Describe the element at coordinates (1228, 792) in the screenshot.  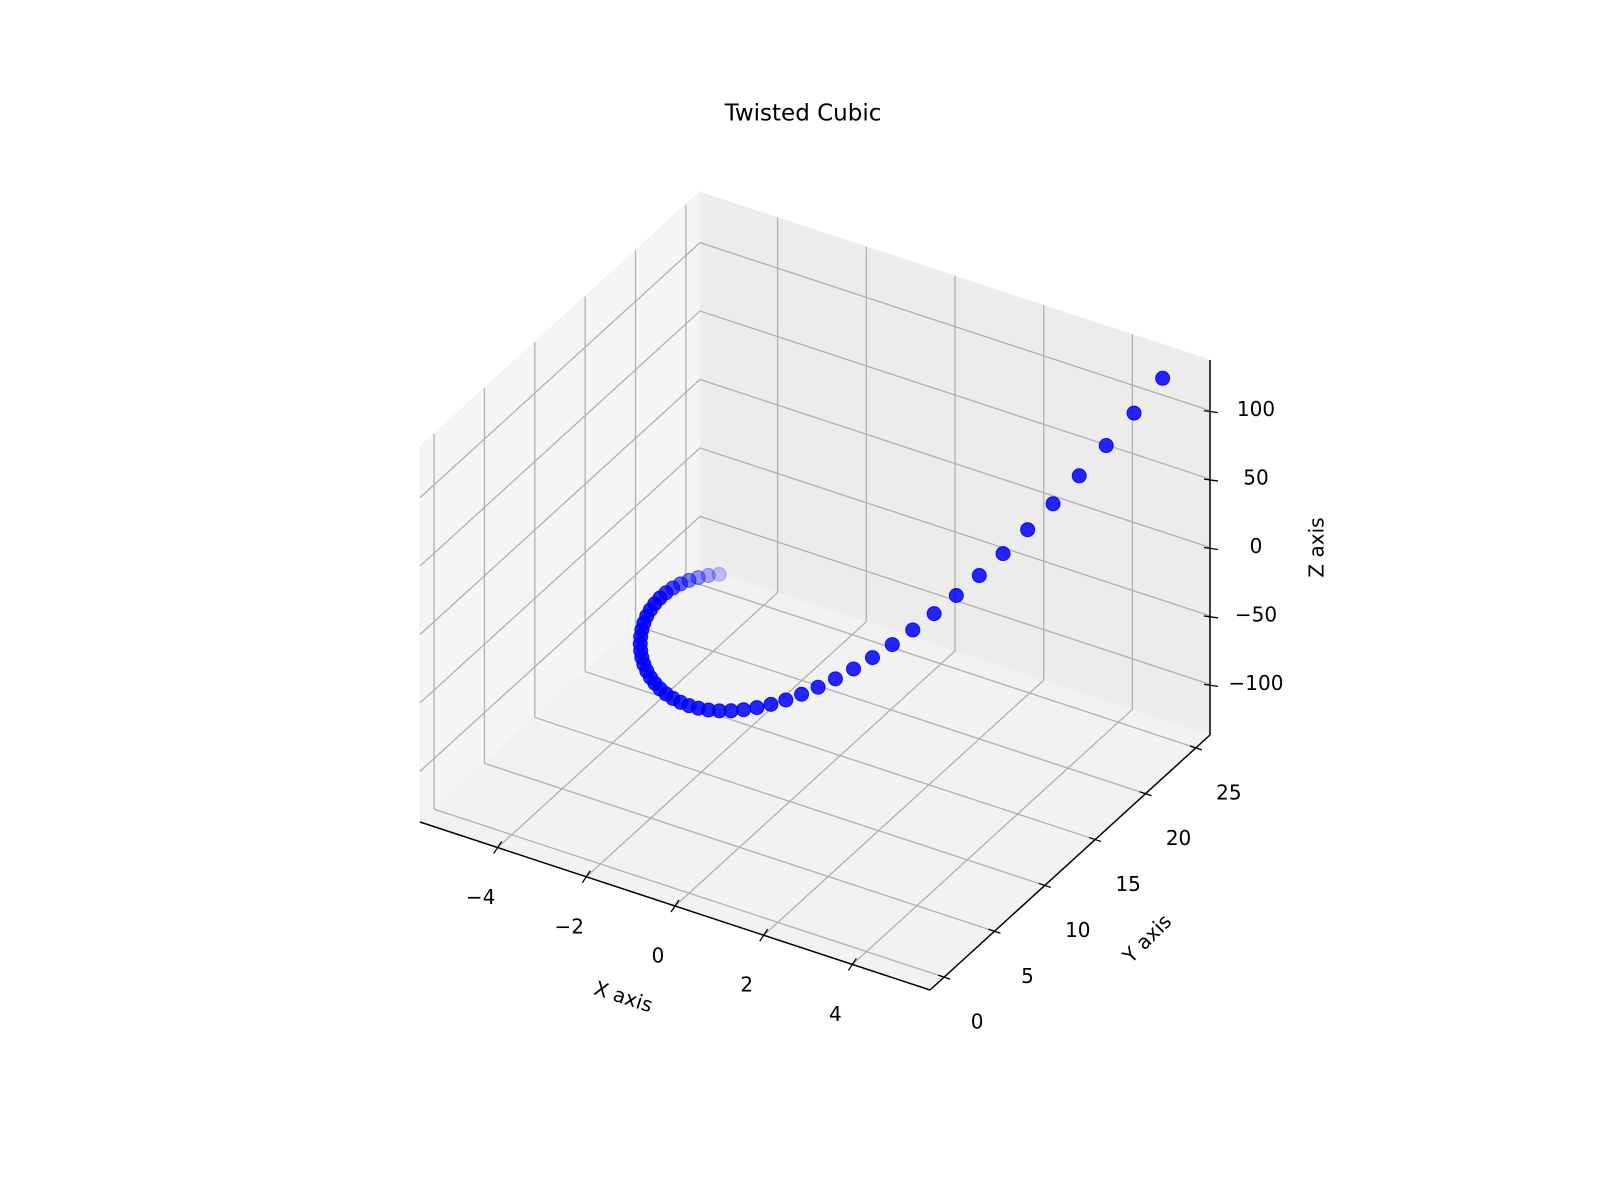
I see `y-tick-label: 25` at that location.